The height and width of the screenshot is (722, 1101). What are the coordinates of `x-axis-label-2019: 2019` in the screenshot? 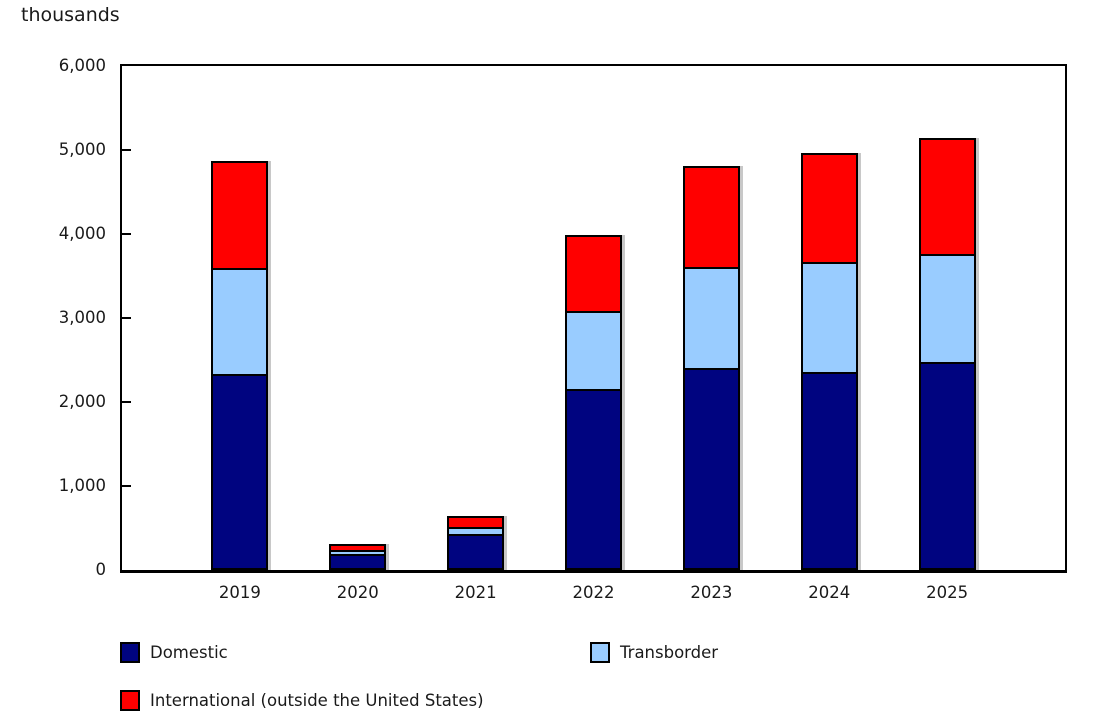 It's located at (239, 592).